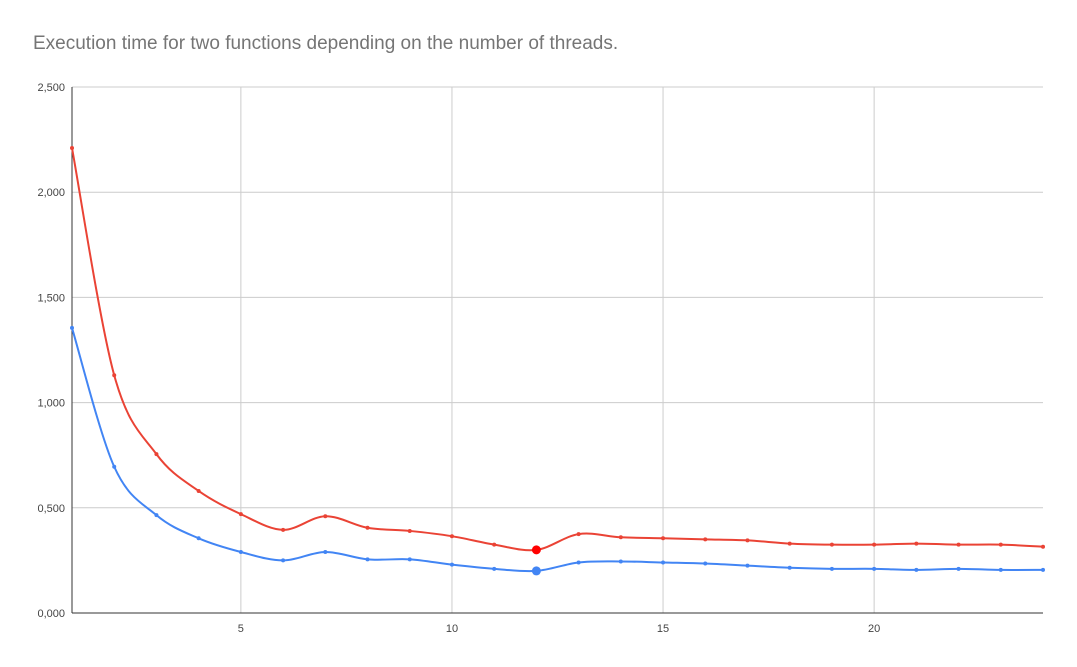  Describe the element at coordinates (51, 509) in the screenshot. I see `y-tick-label: 0,500` at that location.